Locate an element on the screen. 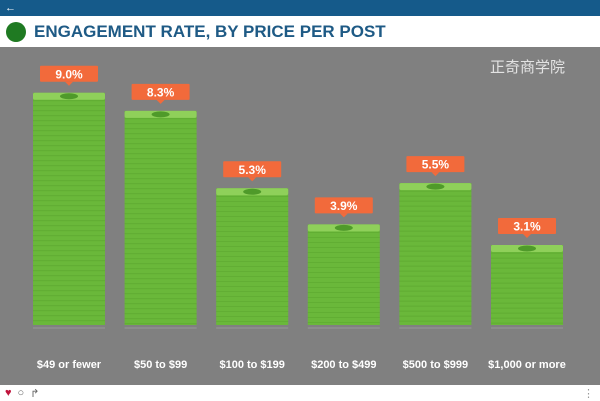  data-label: 5.5% is located at coordinates (436, 165).